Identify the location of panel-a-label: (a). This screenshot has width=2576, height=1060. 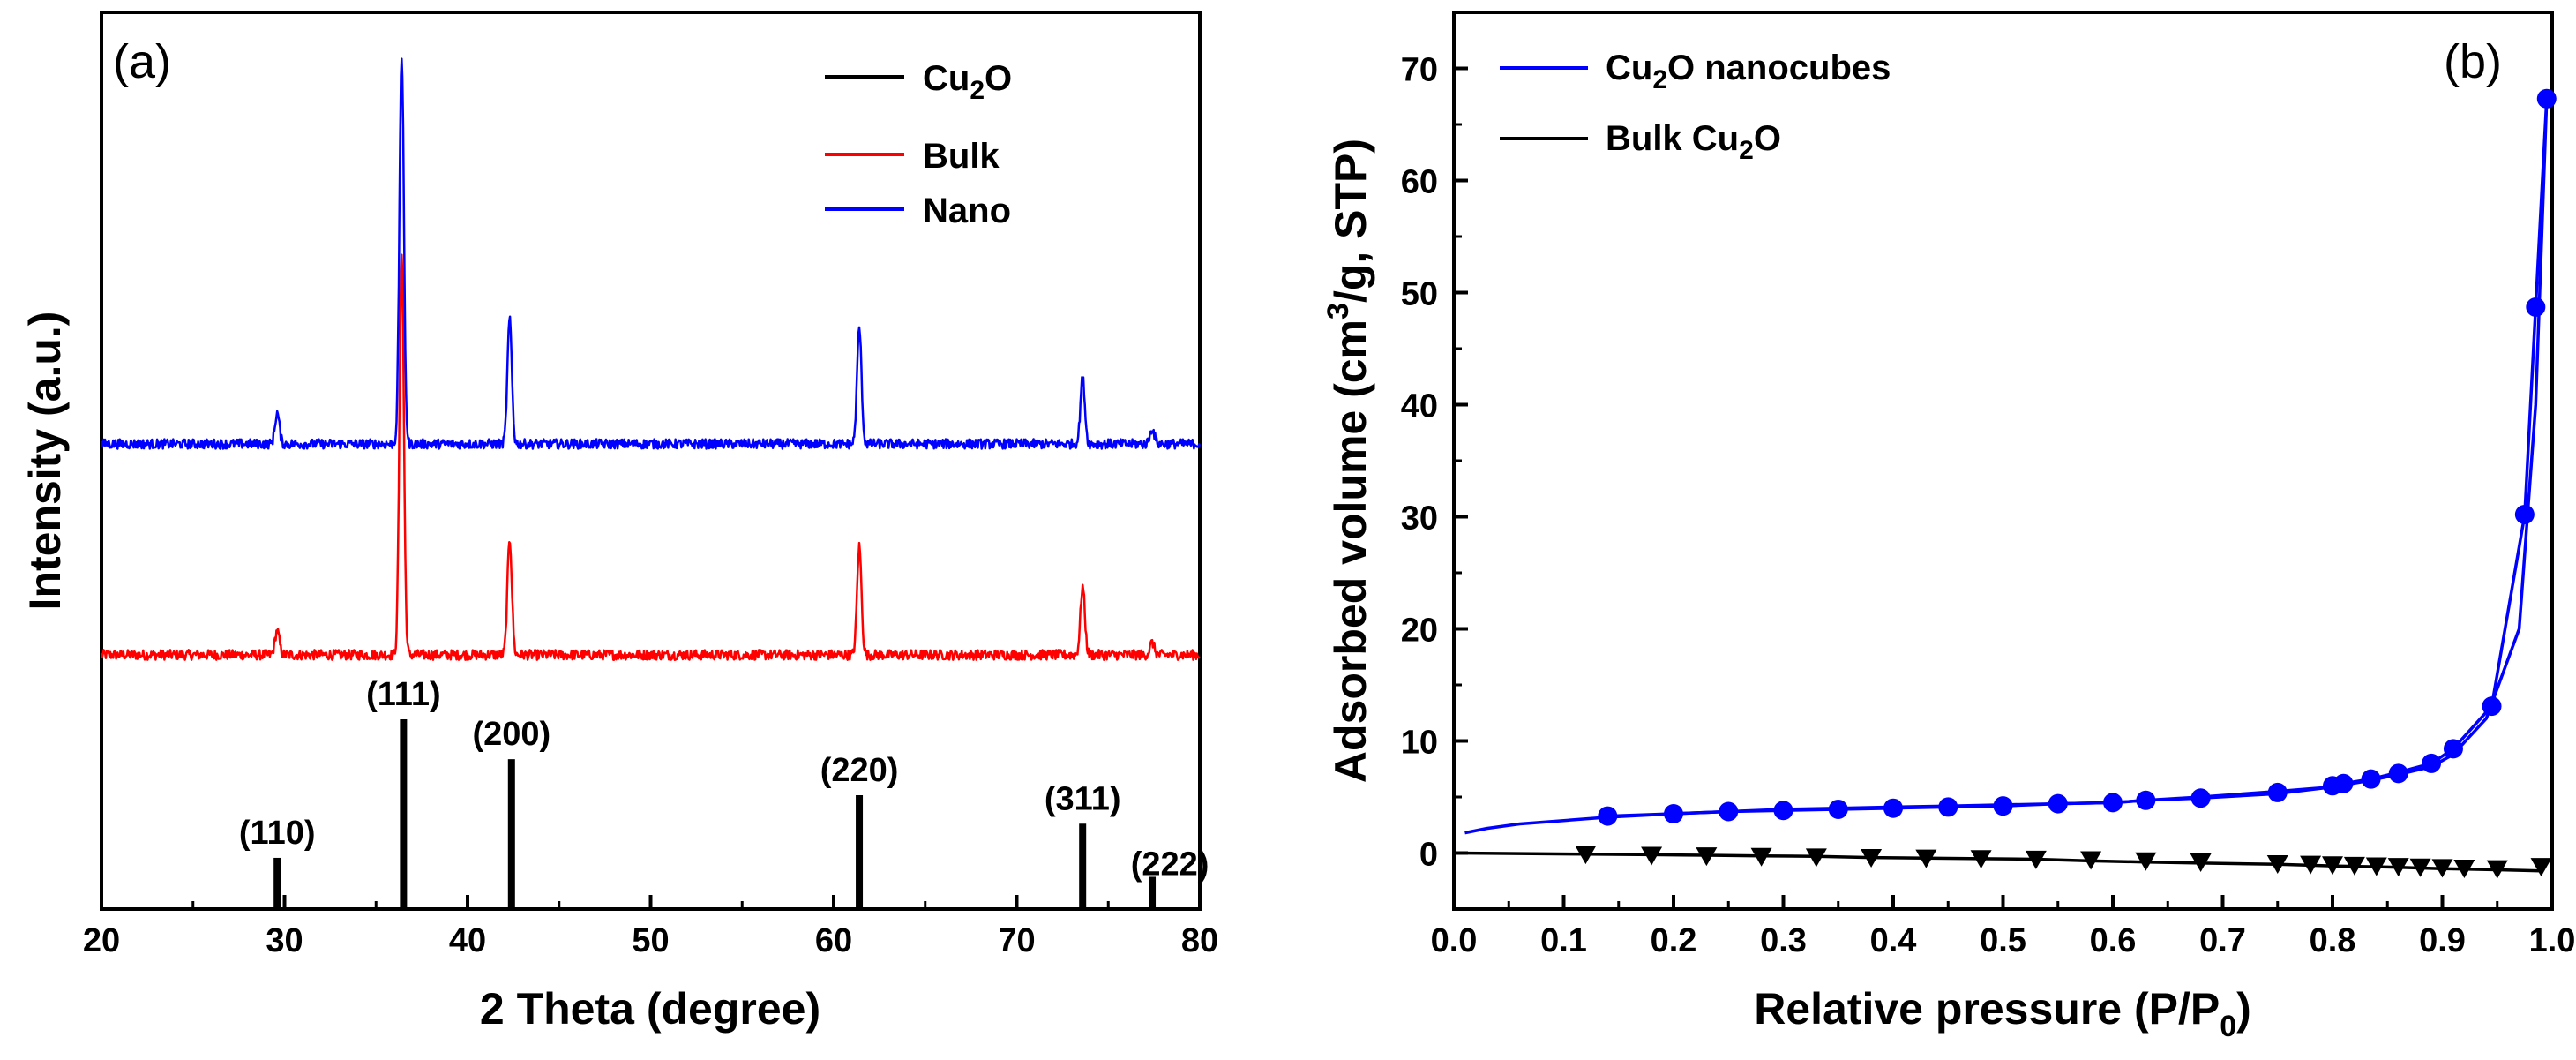
(142, 62).